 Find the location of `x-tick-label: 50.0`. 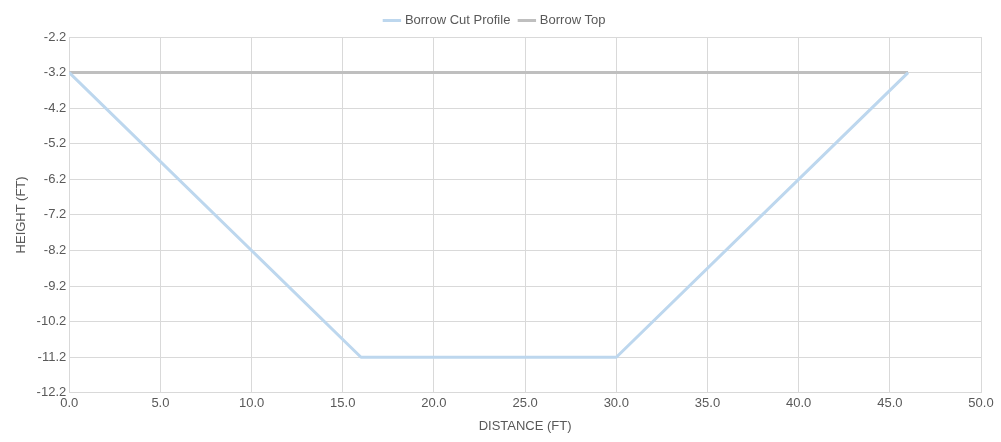

x-tick-label: 50.0 is located at coordinates (981, 403).